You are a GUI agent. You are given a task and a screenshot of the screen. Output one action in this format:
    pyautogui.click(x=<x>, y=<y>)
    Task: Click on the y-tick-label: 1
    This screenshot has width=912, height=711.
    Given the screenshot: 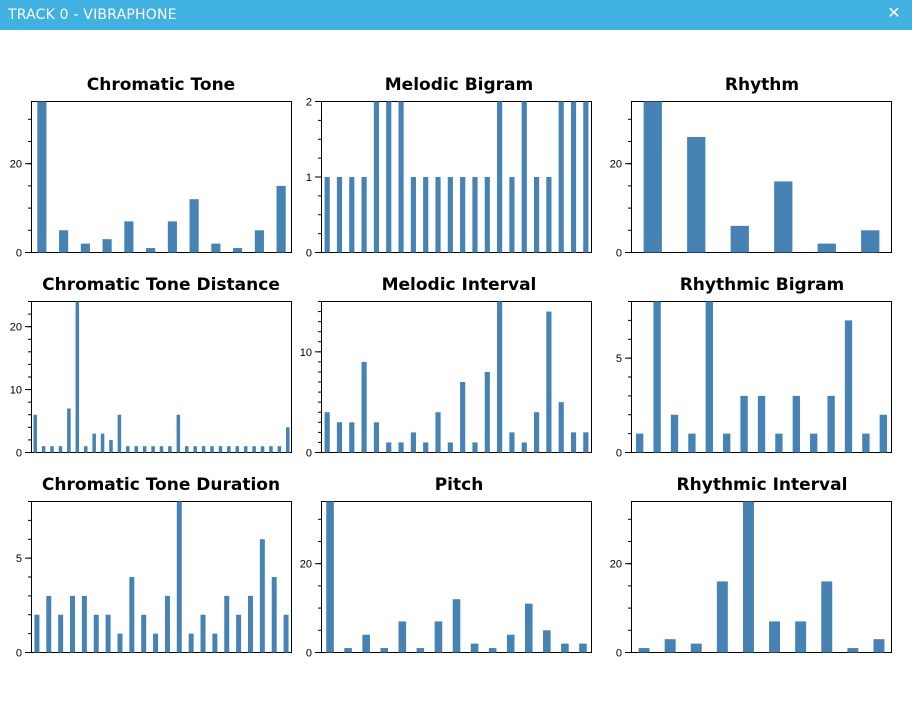 What is the action you would take?
    pyautogui.click(x=309, y=178)
    